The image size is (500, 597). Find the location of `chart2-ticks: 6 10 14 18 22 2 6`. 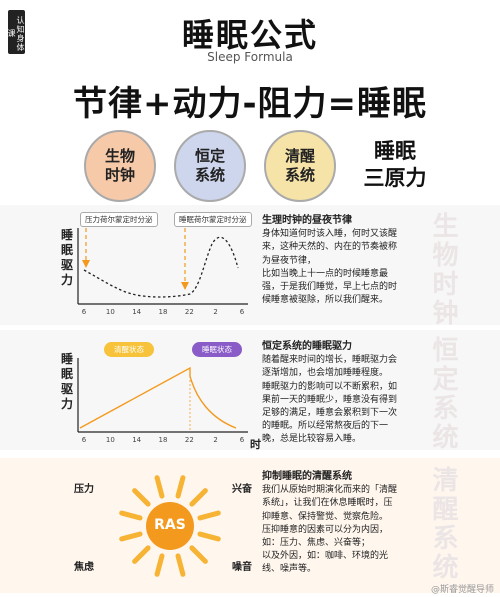

chart2-ticks: 6 10 14 18 22 2 6 is located at coordinates (163, 440).